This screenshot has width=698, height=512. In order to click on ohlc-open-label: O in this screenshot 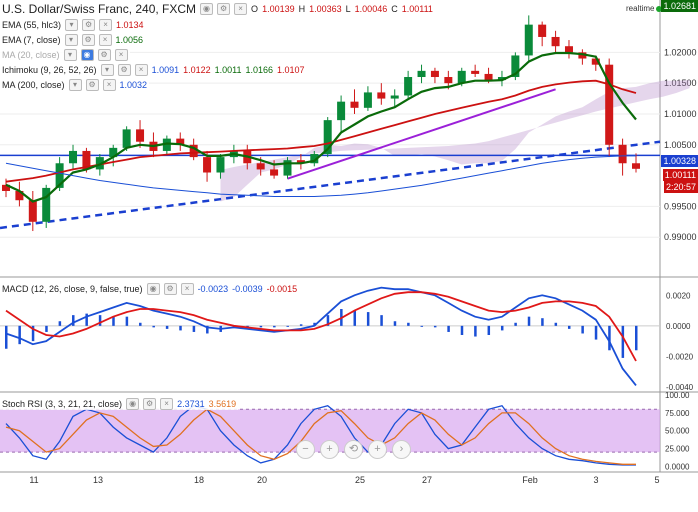, I will do `click(255, 9)`.